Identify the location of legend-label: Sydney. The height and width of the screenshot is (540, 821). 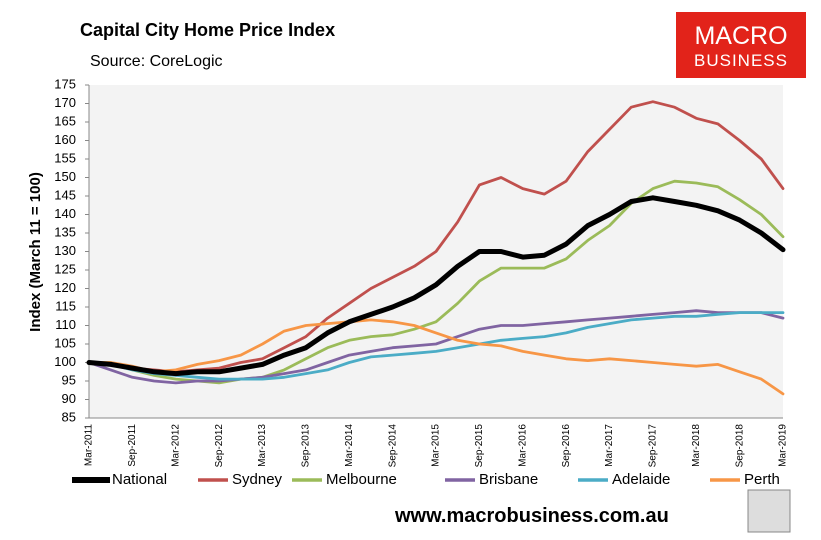
(257, 479).